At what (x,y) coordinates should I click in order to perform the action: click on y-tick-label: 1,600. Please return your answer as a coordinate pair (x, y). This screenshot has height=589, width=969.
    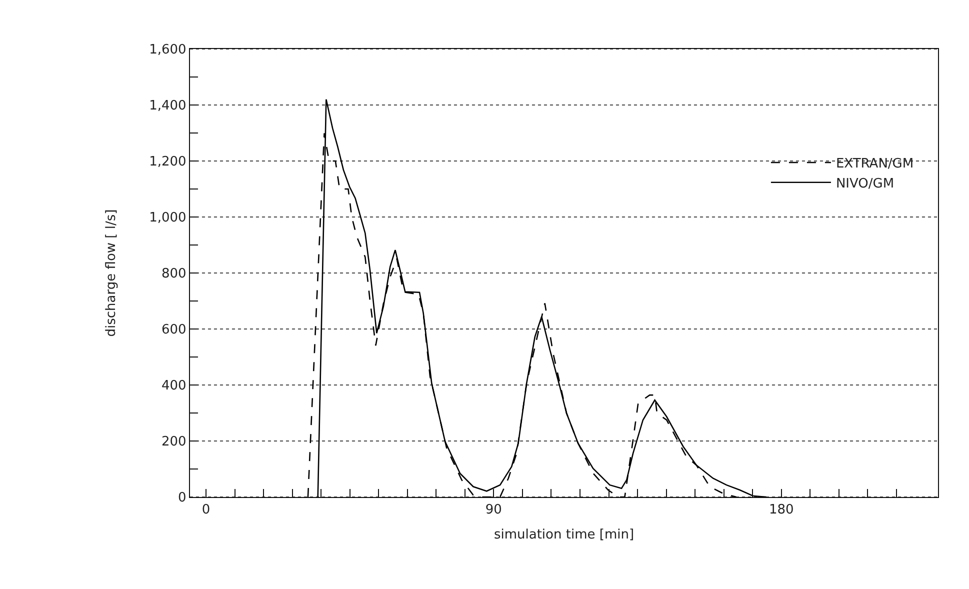
    Looking at the image, I should click on (167, 50).